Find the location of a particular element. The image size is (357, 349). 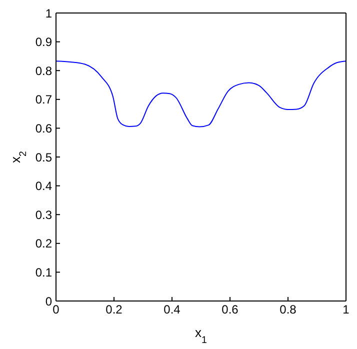

y-tick-label: 0.6 is located at coordinates (43, 128).